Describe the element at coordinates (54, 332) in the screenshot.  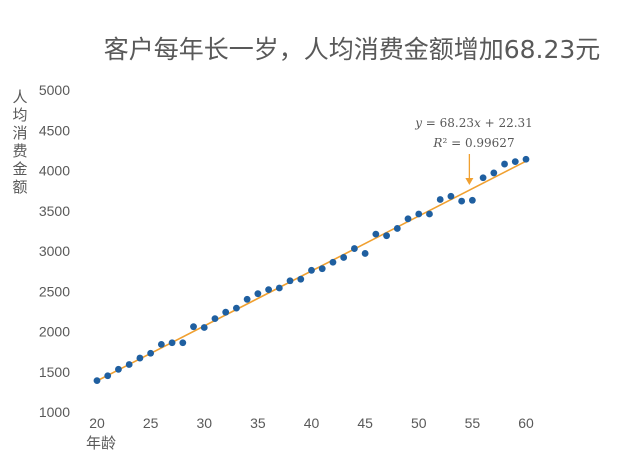
I see `y-tick-label: 2000` at that location.